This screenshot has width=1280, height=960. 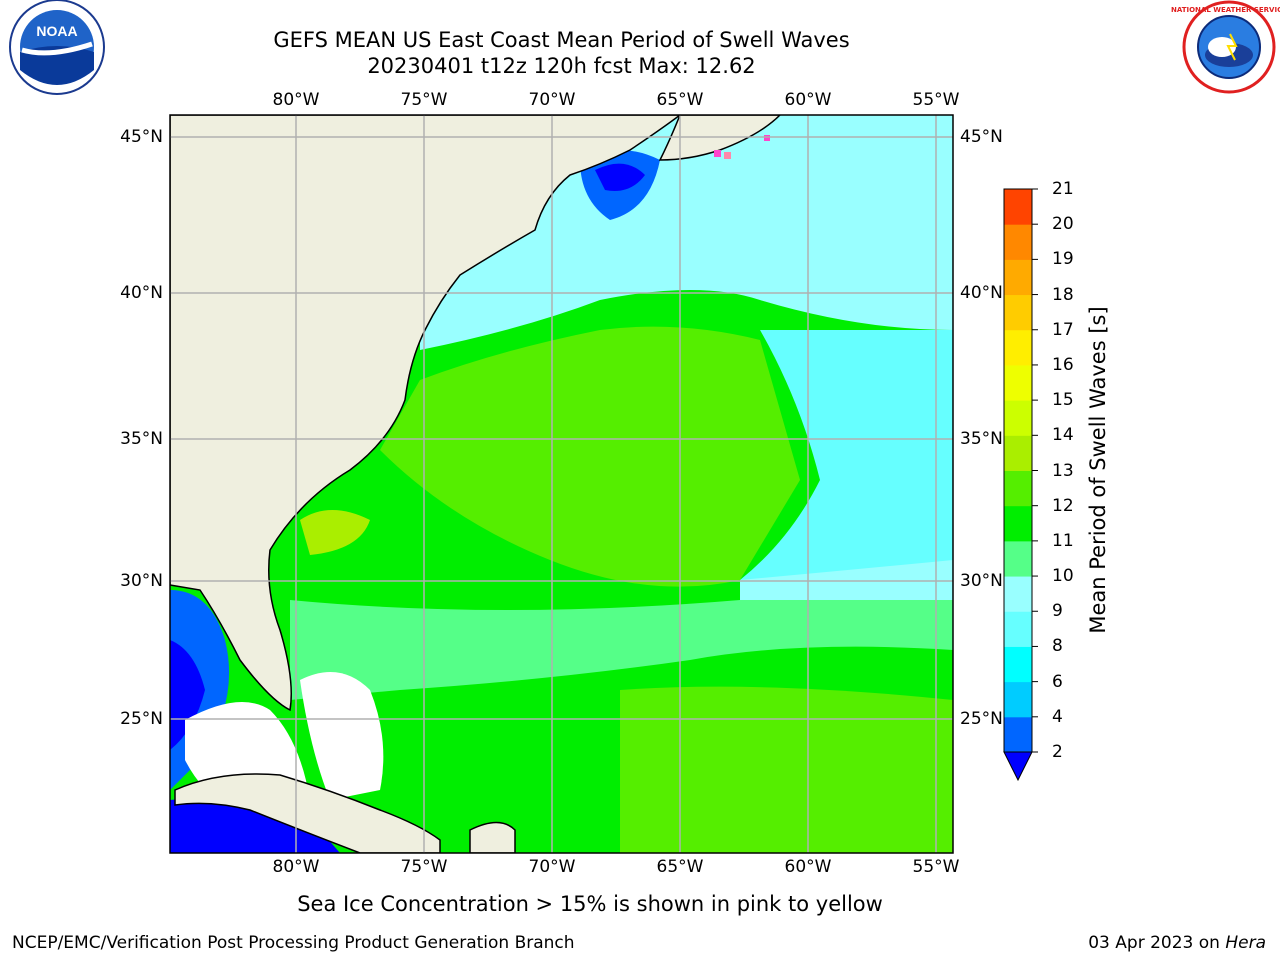 I want to click on lon-label-bottom: 65°W, so click(x=680, y=867).